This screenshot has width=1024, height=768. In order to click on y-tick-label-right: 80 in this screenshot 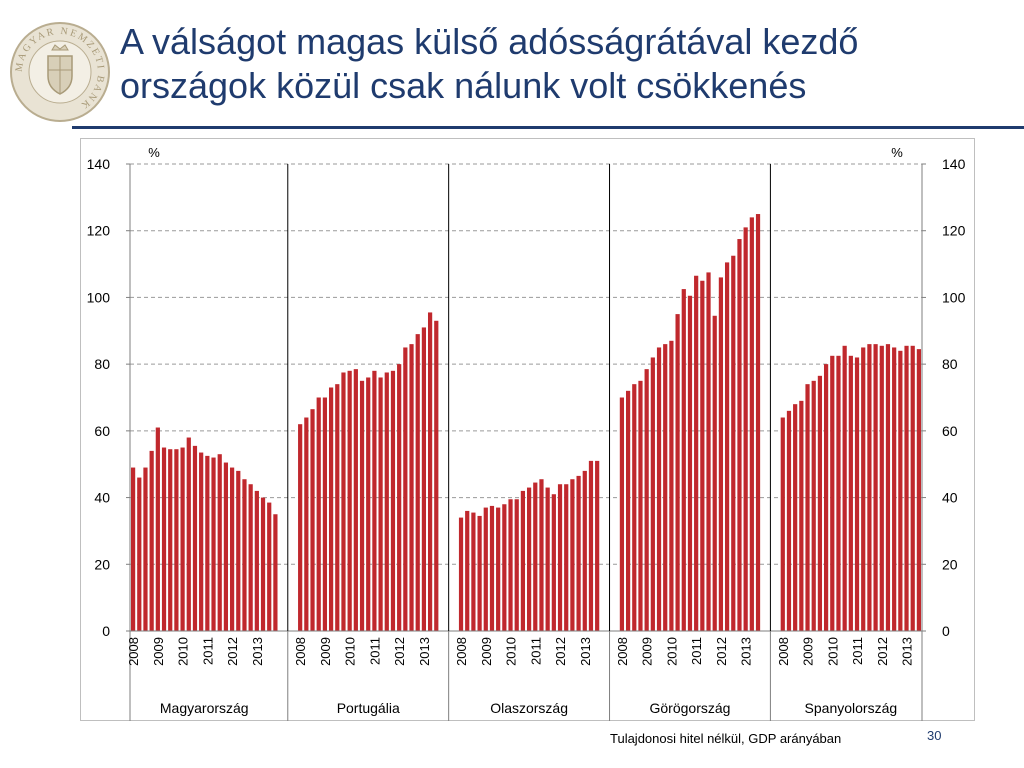, I will do `click(950, 364)`.